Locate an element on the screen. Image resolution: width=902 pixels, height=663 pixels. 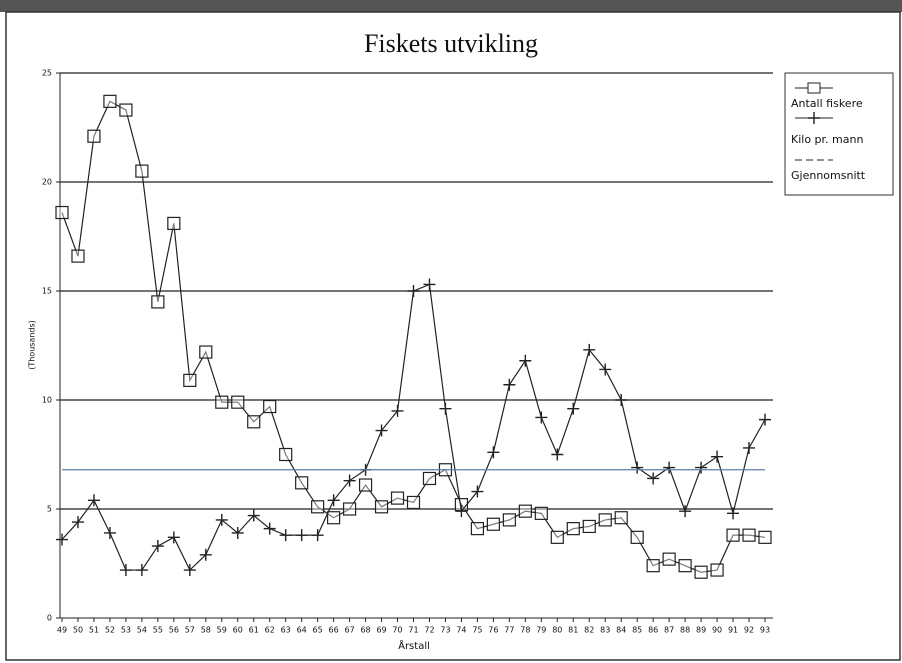
y-tick-label: 25 is located at coordinates (47, 73).